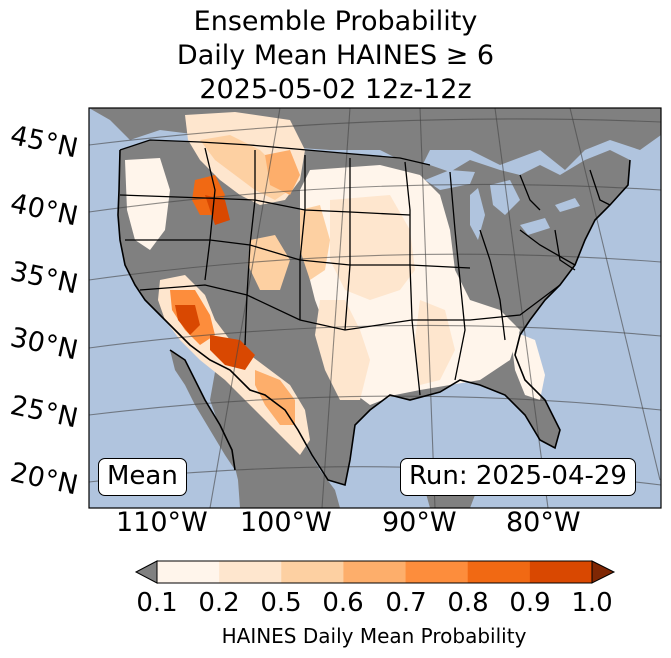 Image resolution: width=671 pixels, height=658 pixels. Describe the element at coordinates (343, 603) in the screenshot. I see `colorbar-tick: 0.6` at that location.